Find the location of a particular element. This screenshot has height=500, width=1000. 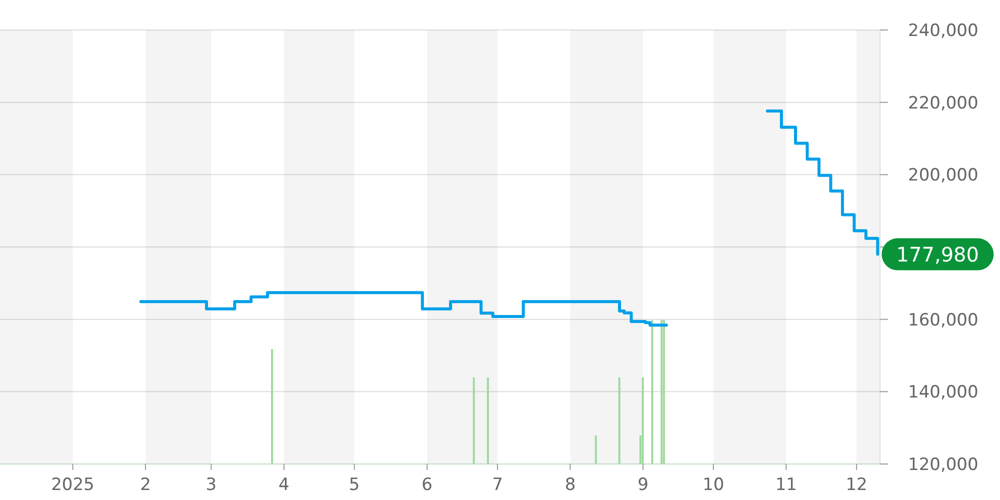

x-tick-label: 11 is located at coordinates (786, 485).